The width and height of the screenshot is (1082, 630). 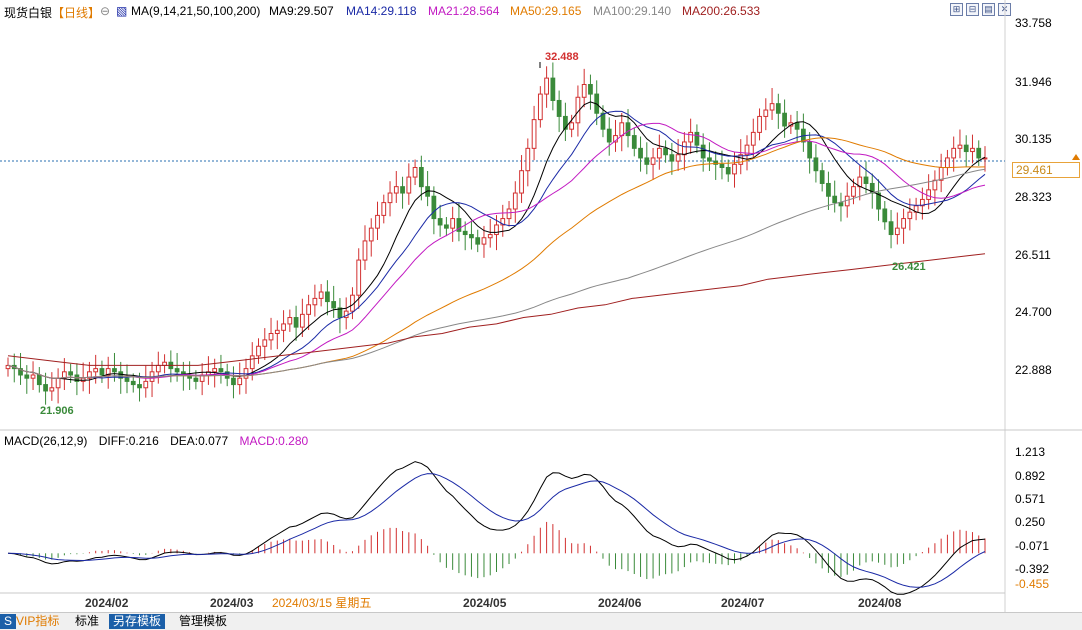 What do you see at coordinates (1030, 476) in the screenshot?
I see `macd-axis-label: 0.892` at bounding box center [1030, 476].